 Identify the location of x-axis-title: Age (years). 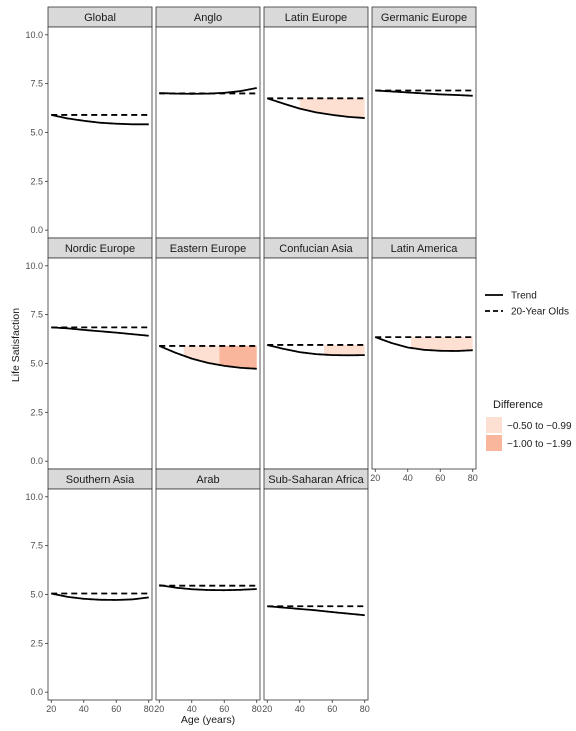
(208, 720).